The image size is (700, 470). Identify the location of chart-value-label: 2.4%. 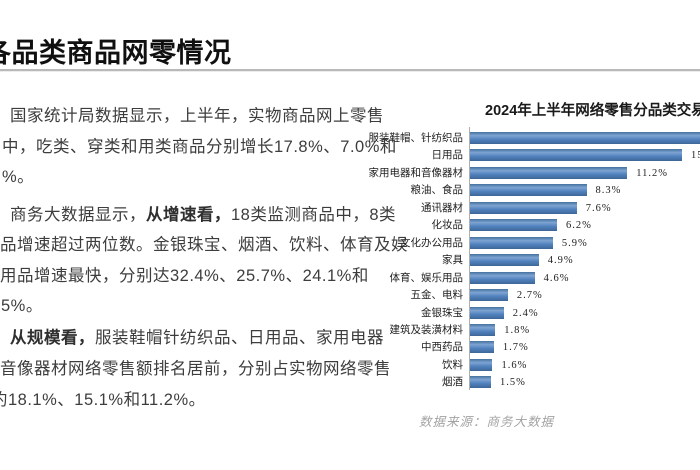
(525, 313).